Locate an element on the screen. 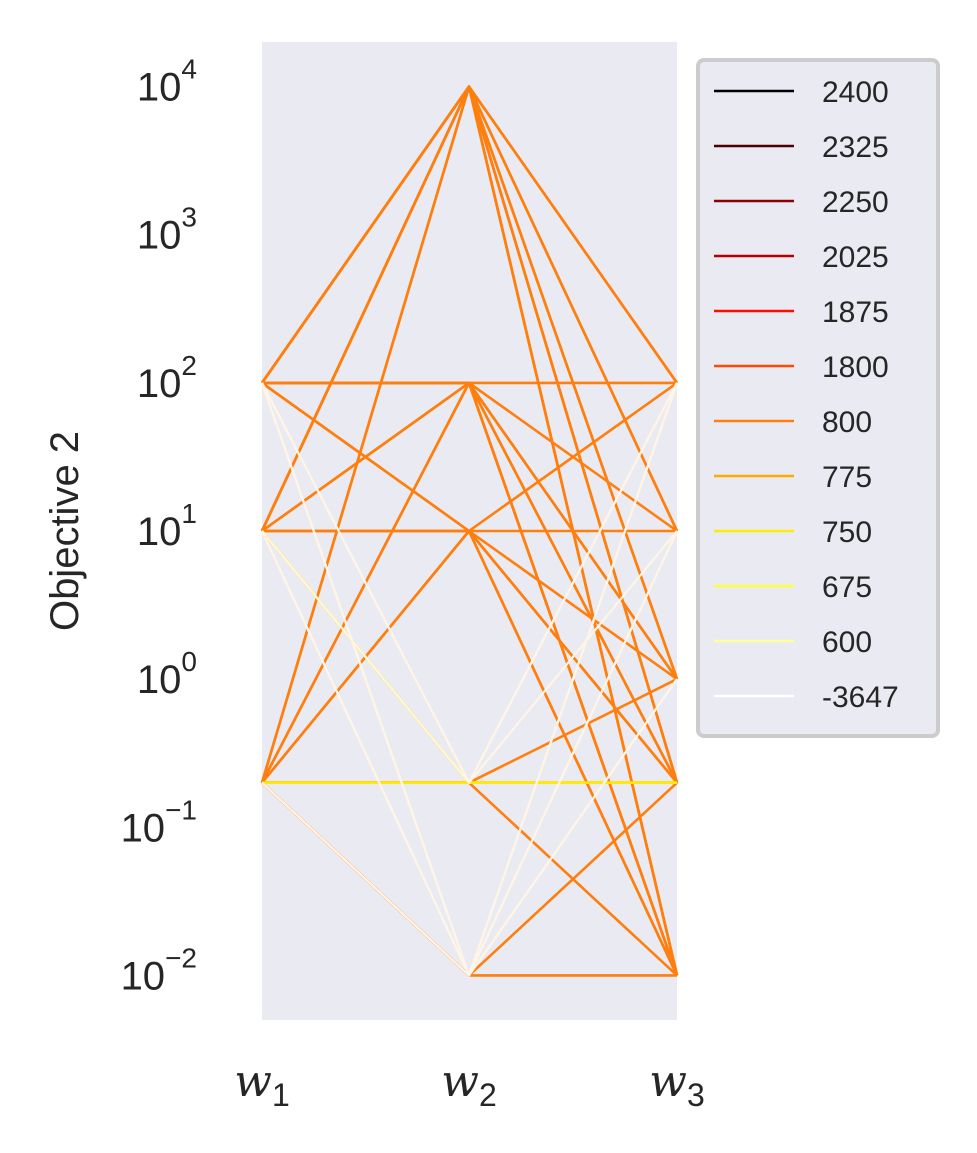  x-tick-subscript: 2 is located at coordinates (488, 1095).